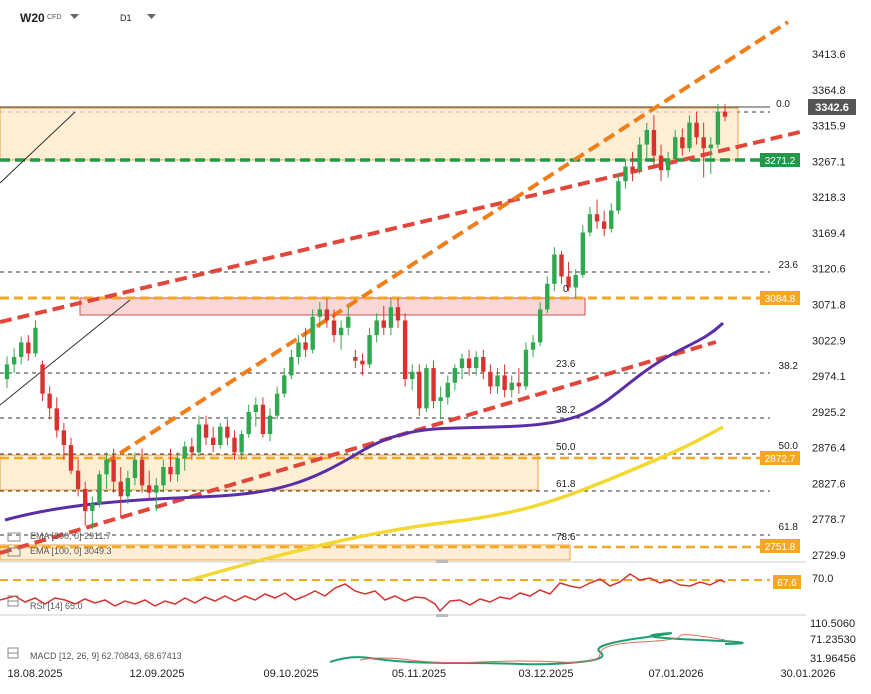 This screenshot has height=694, width=871. What do you see at coordinates (34, 674) in the screenshot?
I see `time-tick-label: 18.08.2025` at bounding box center [34, 674].